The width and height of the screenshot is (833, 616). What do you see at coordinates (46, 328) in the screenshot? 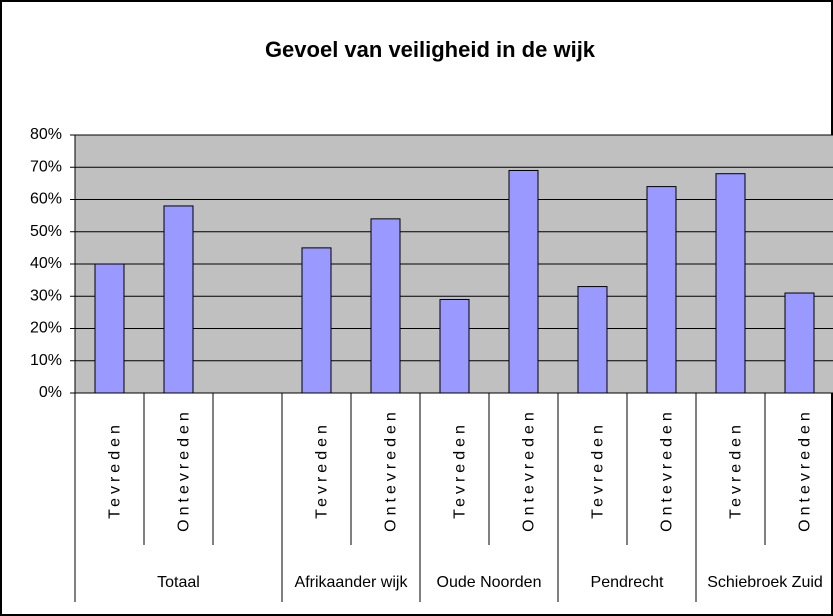
I see `y-tick-label: 20%` at bounding box center [46, 328].